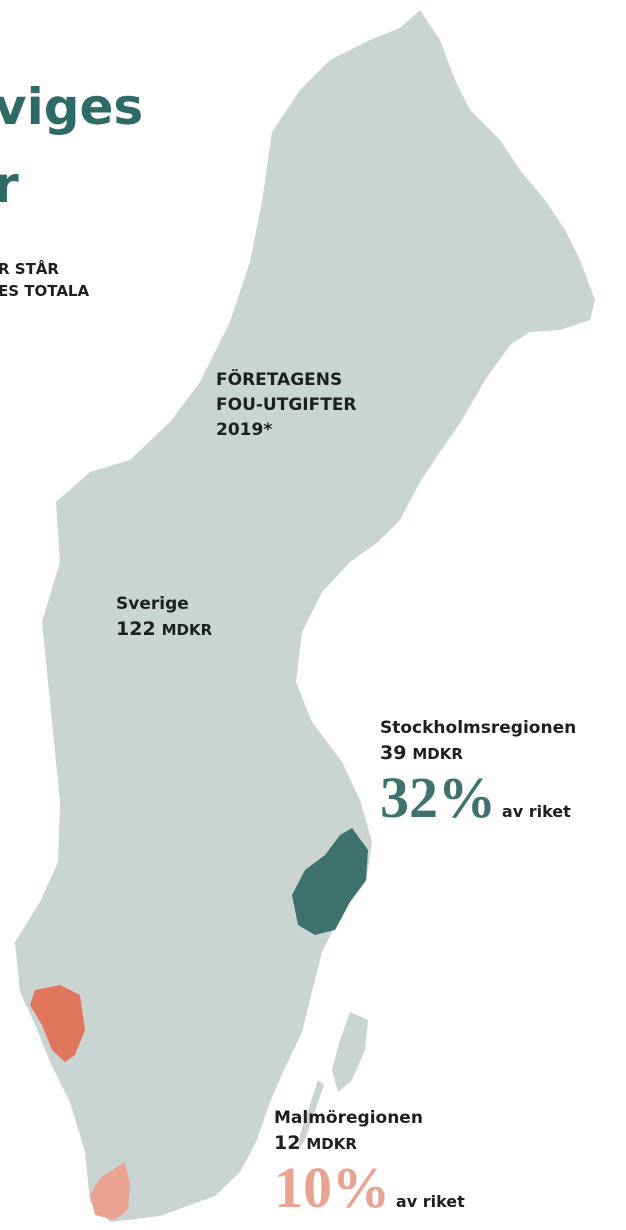 The image size is (626, 1230). Describe the element at coordinates (438, 797) in the screenshot. I see `region-share: 32%` at that location.